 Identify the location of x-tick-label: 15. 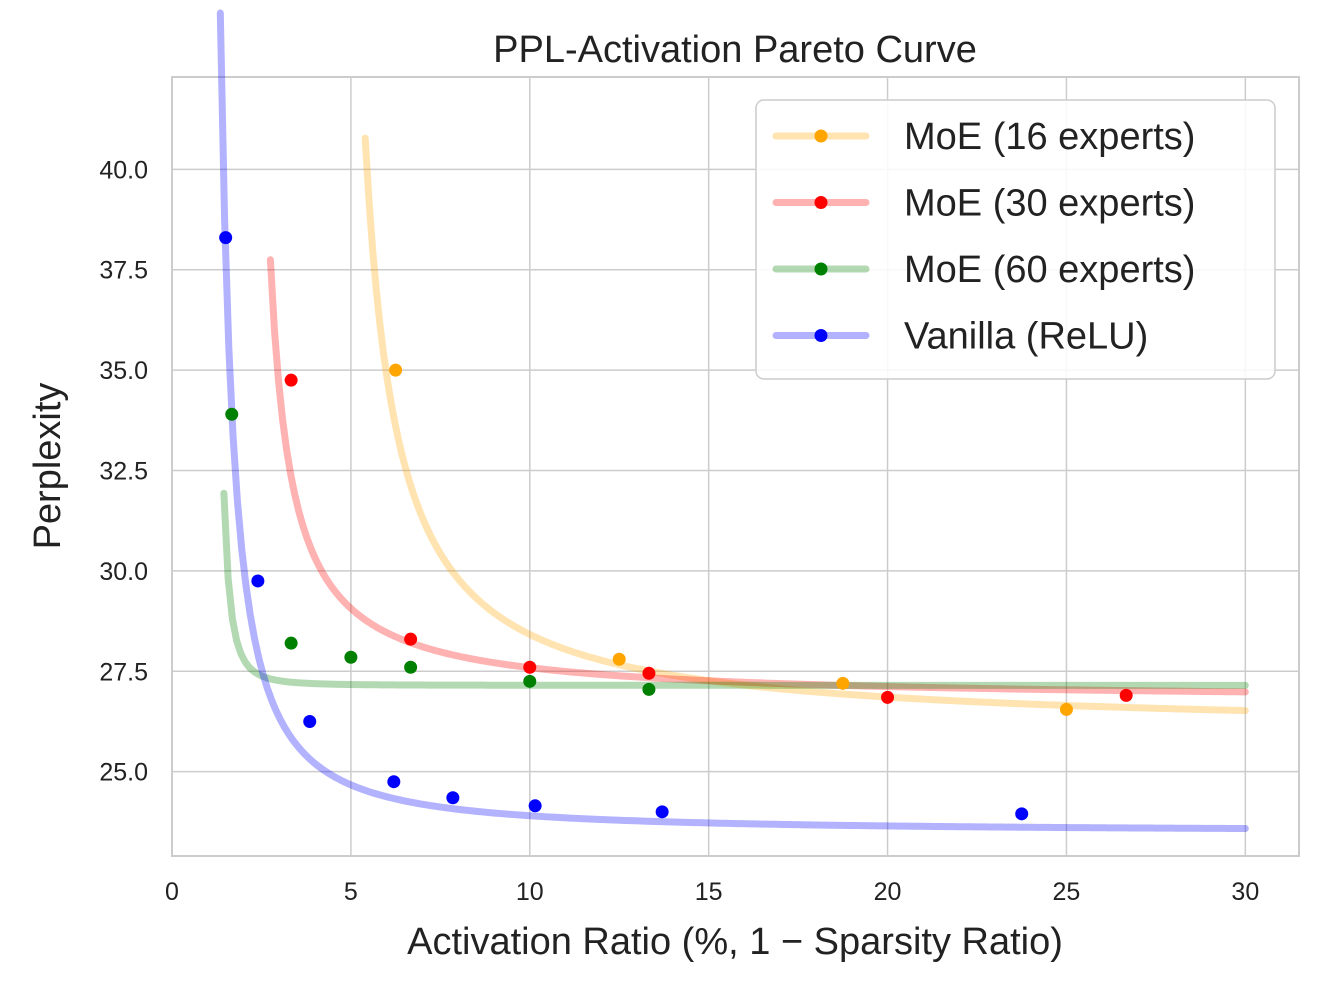
(709, 892).